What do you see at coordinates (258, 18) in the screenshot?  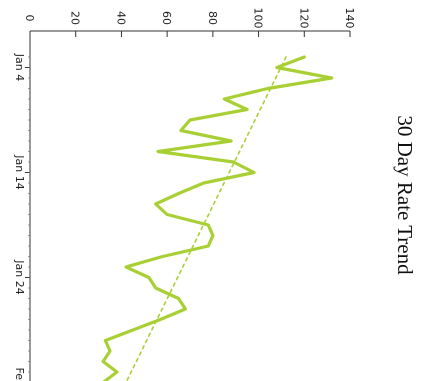 I see `value-tick-label: 100` at bounding box center [258, 18].